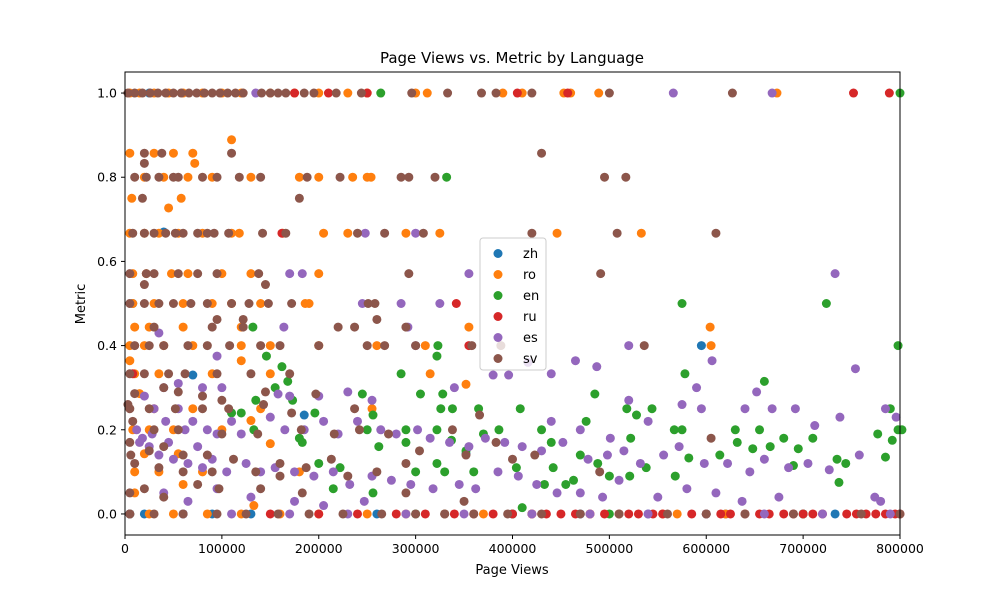 Image resolution: width=1000 pixels, height=600 pixels. What do you see at coordinates (107, 429) in the screenshot?
I see `y-tick-label: 0.2` at bounding box center [107, 429].